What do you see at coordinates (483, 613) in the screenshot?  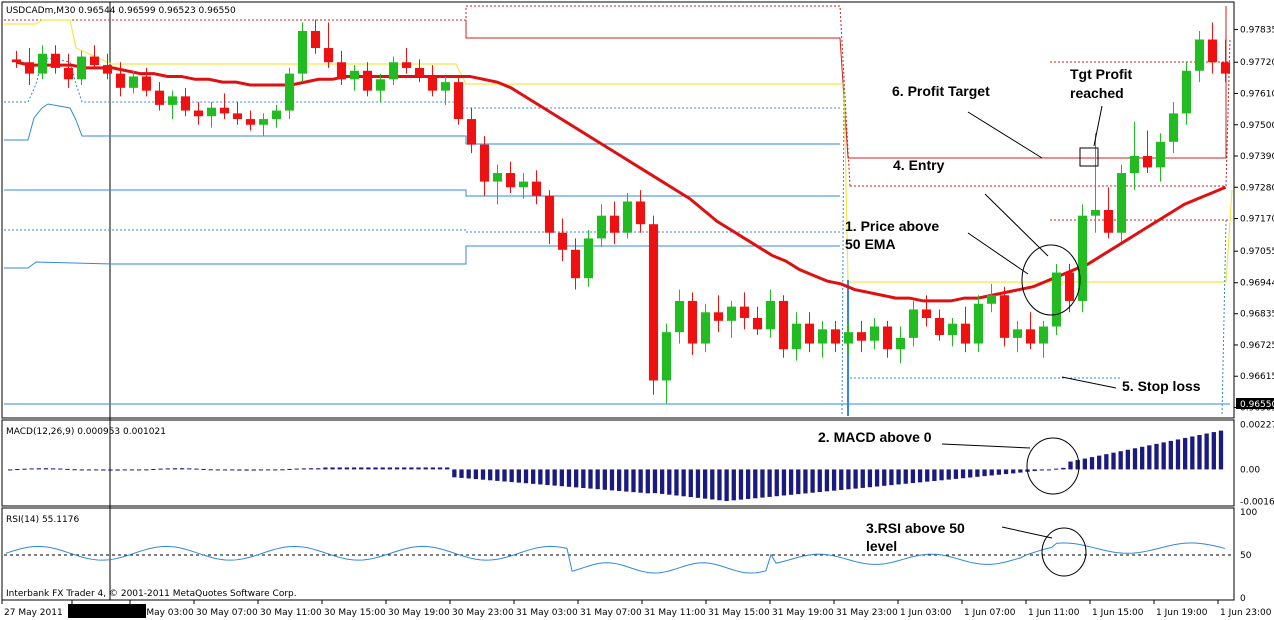 I see `x-tick-label: 30 May 23:00` at bounding box center [483, 613].